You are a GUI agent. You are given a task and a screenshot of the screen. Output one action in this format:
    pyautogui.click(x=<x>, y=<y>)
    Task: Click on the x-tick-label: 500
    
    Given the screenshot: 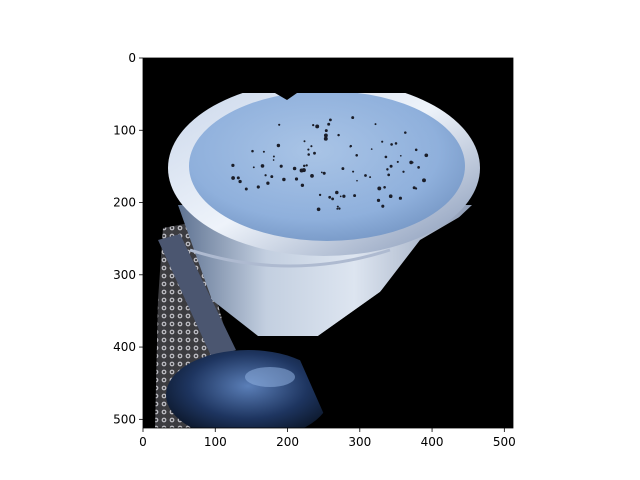 What is the action you would take?
    pyautogui.click(x=504, y=442)
    